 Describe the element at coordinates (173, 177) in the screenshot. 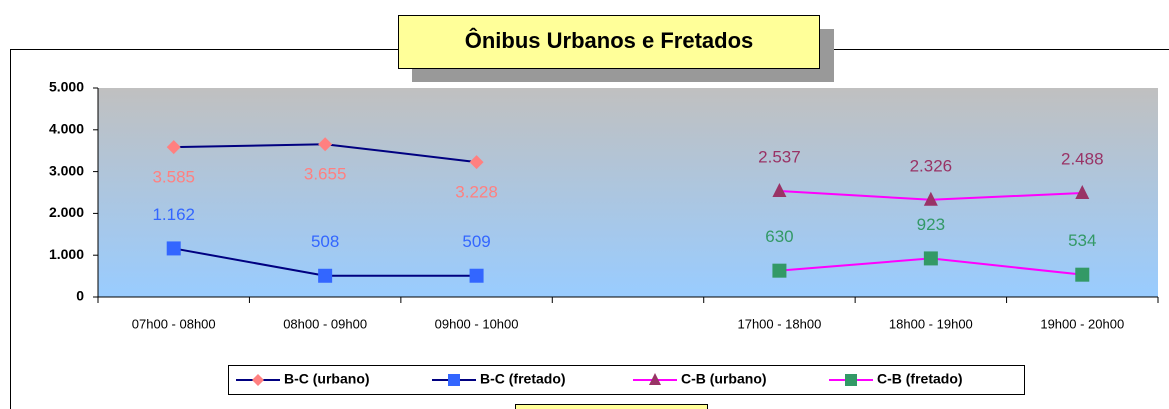

I see `data-label: 3.585` at that location.